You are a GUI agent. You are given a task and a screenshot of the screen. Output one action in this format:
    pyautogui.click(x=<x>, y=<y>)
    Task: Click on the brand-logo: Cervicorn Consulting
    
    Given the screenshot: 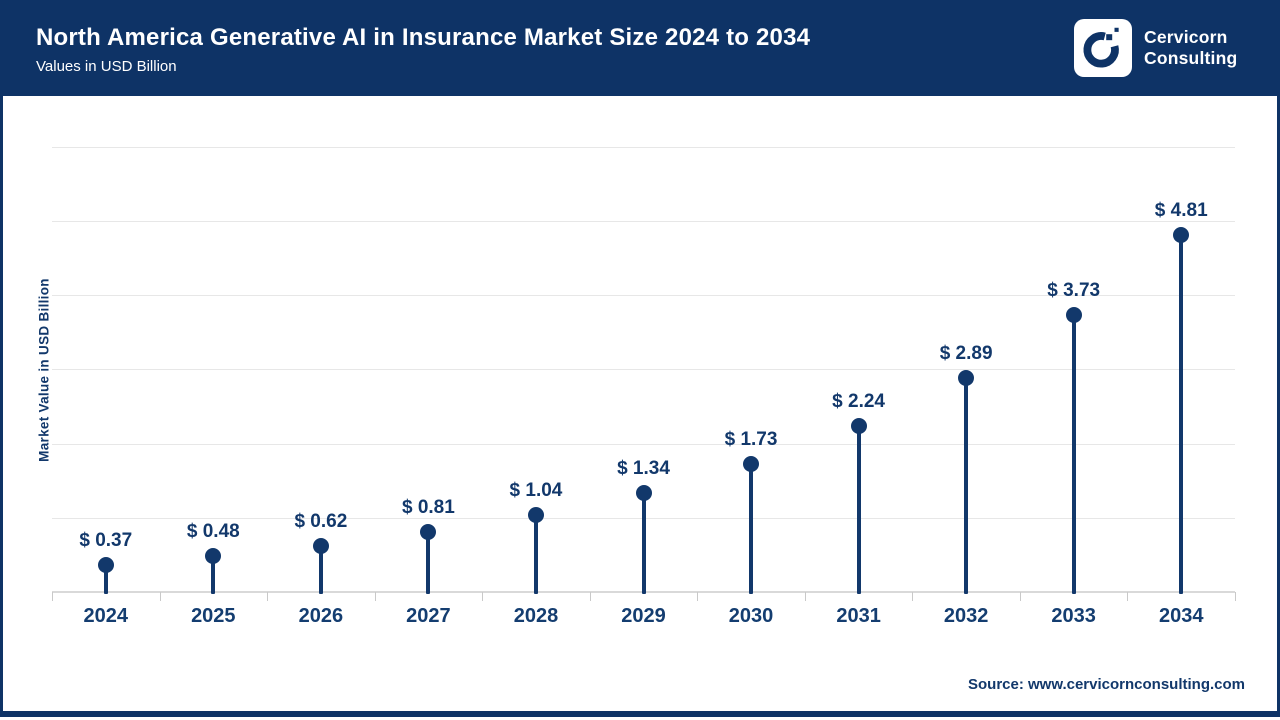 What is the action you would take?
    pyautogui.click(x=1155, y=48)
    